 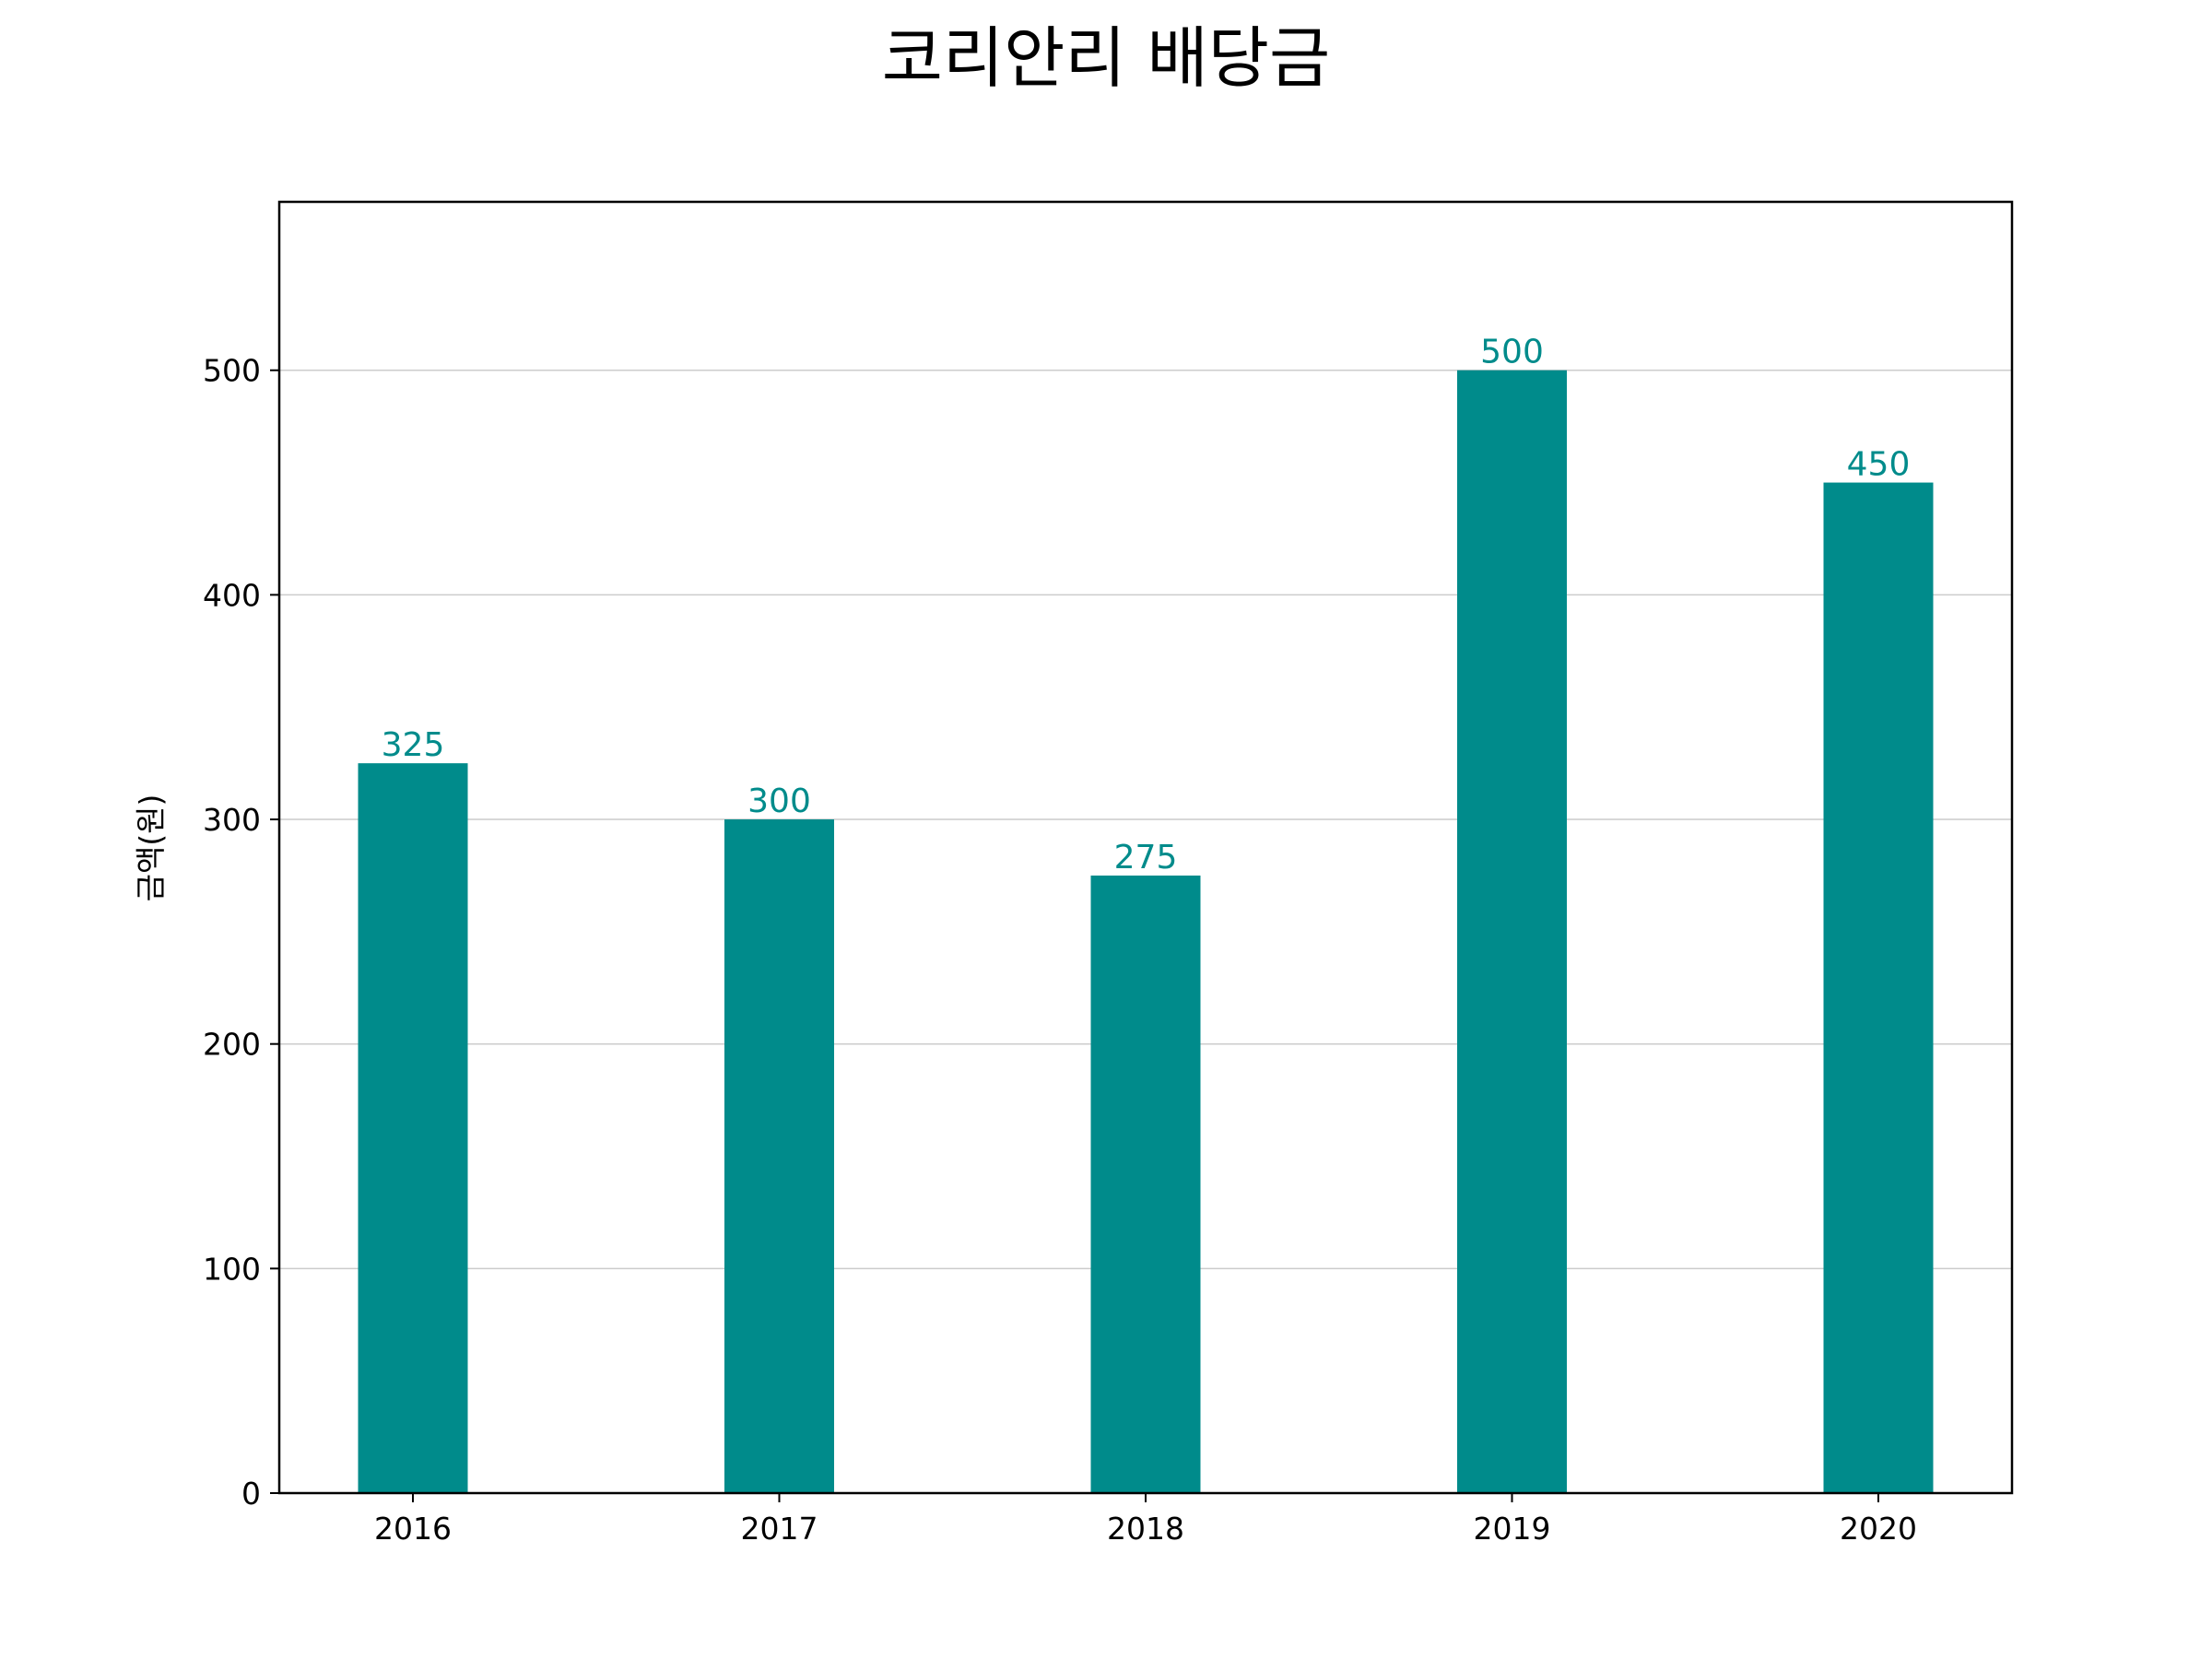 What do you see at coordinates (1878, 988) in the screenshot?
I see `bar-2020` at bounding box center [1878, 988].